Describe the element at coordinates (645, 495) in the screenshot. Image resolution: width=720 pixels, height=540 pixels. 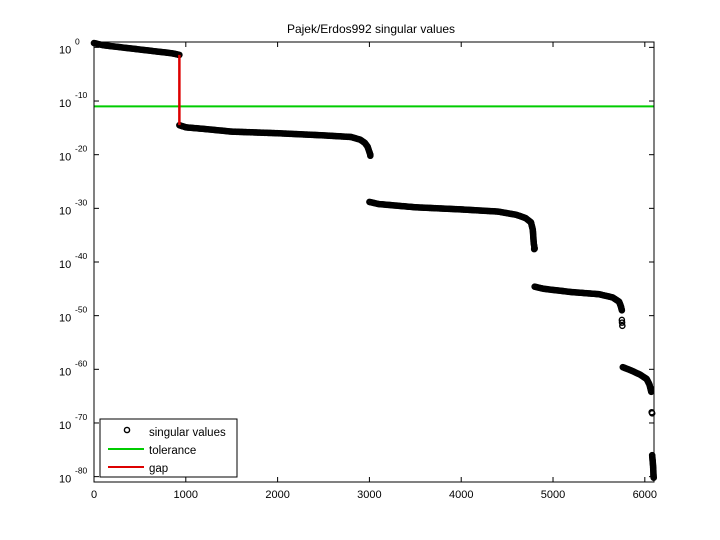
I see `x-tick-label: 6000` at that location.